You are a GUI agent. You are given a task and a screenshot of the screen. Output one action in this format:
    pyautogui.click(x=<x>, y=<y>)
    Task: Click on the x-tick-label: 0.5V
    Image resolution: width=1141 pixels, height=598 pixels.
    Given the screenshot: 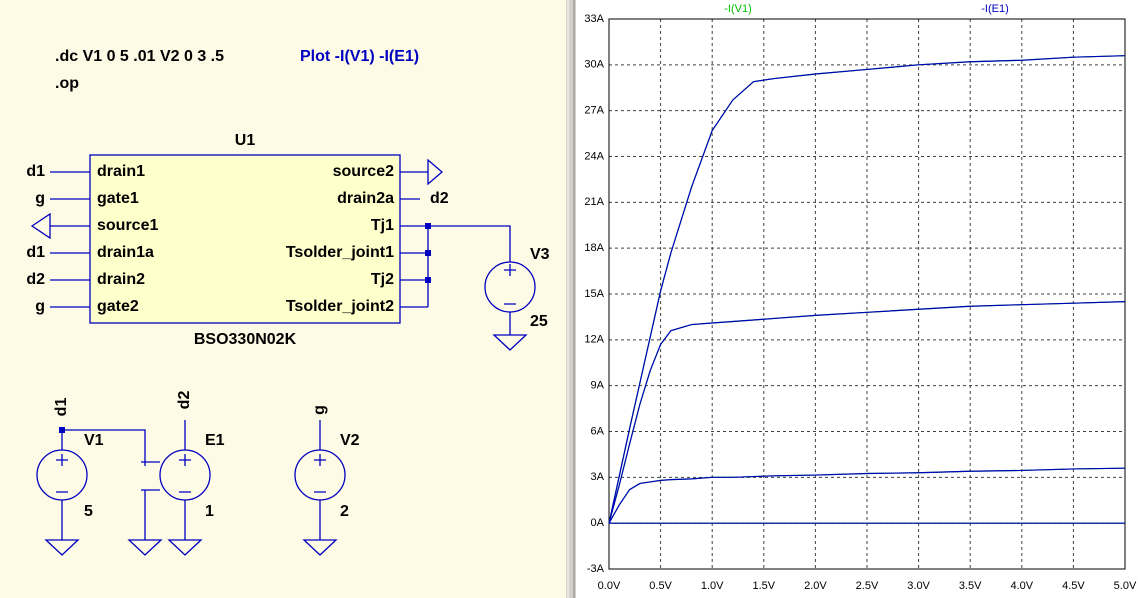 What is the action you would take?
    pyautogui.click(x=660, y=586)
    